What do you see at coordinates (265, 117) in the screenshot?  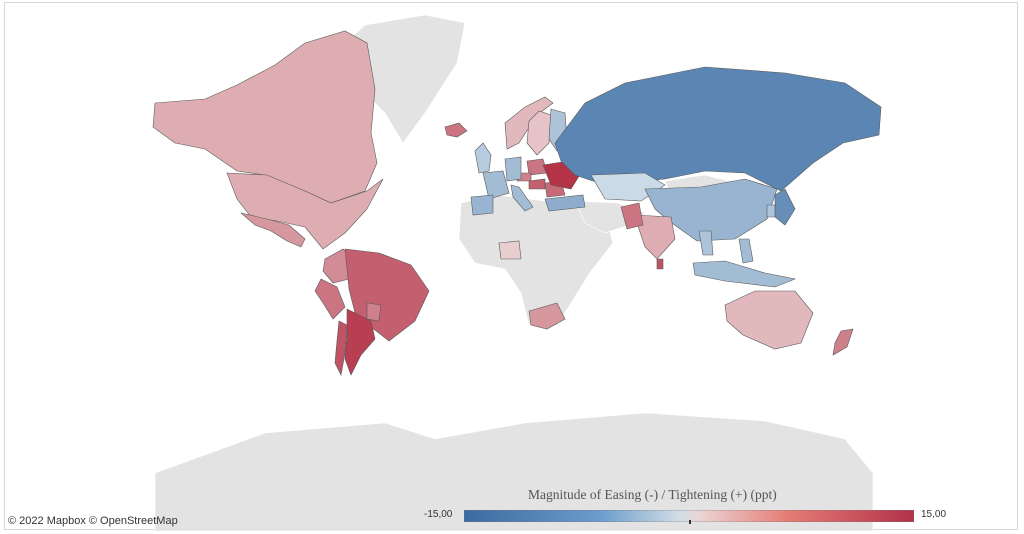 I see `country-canada` at bounding box center [265, 117].